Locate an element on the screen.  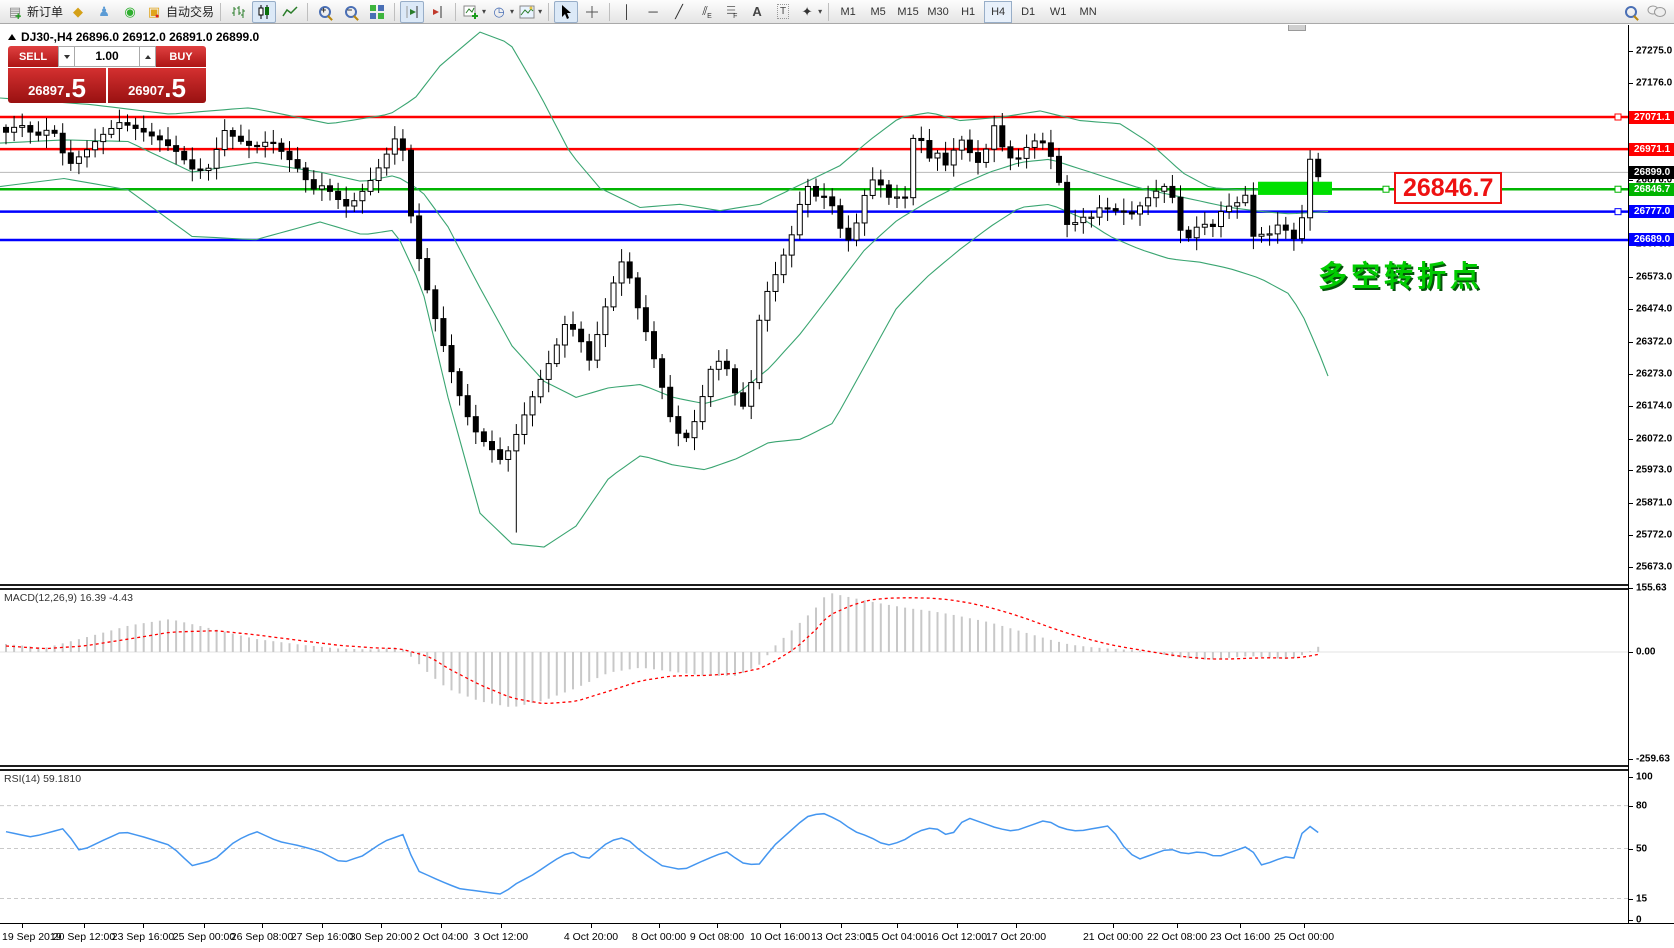
buy-price-display: 26907.5 is located at coordinates (157, 85).